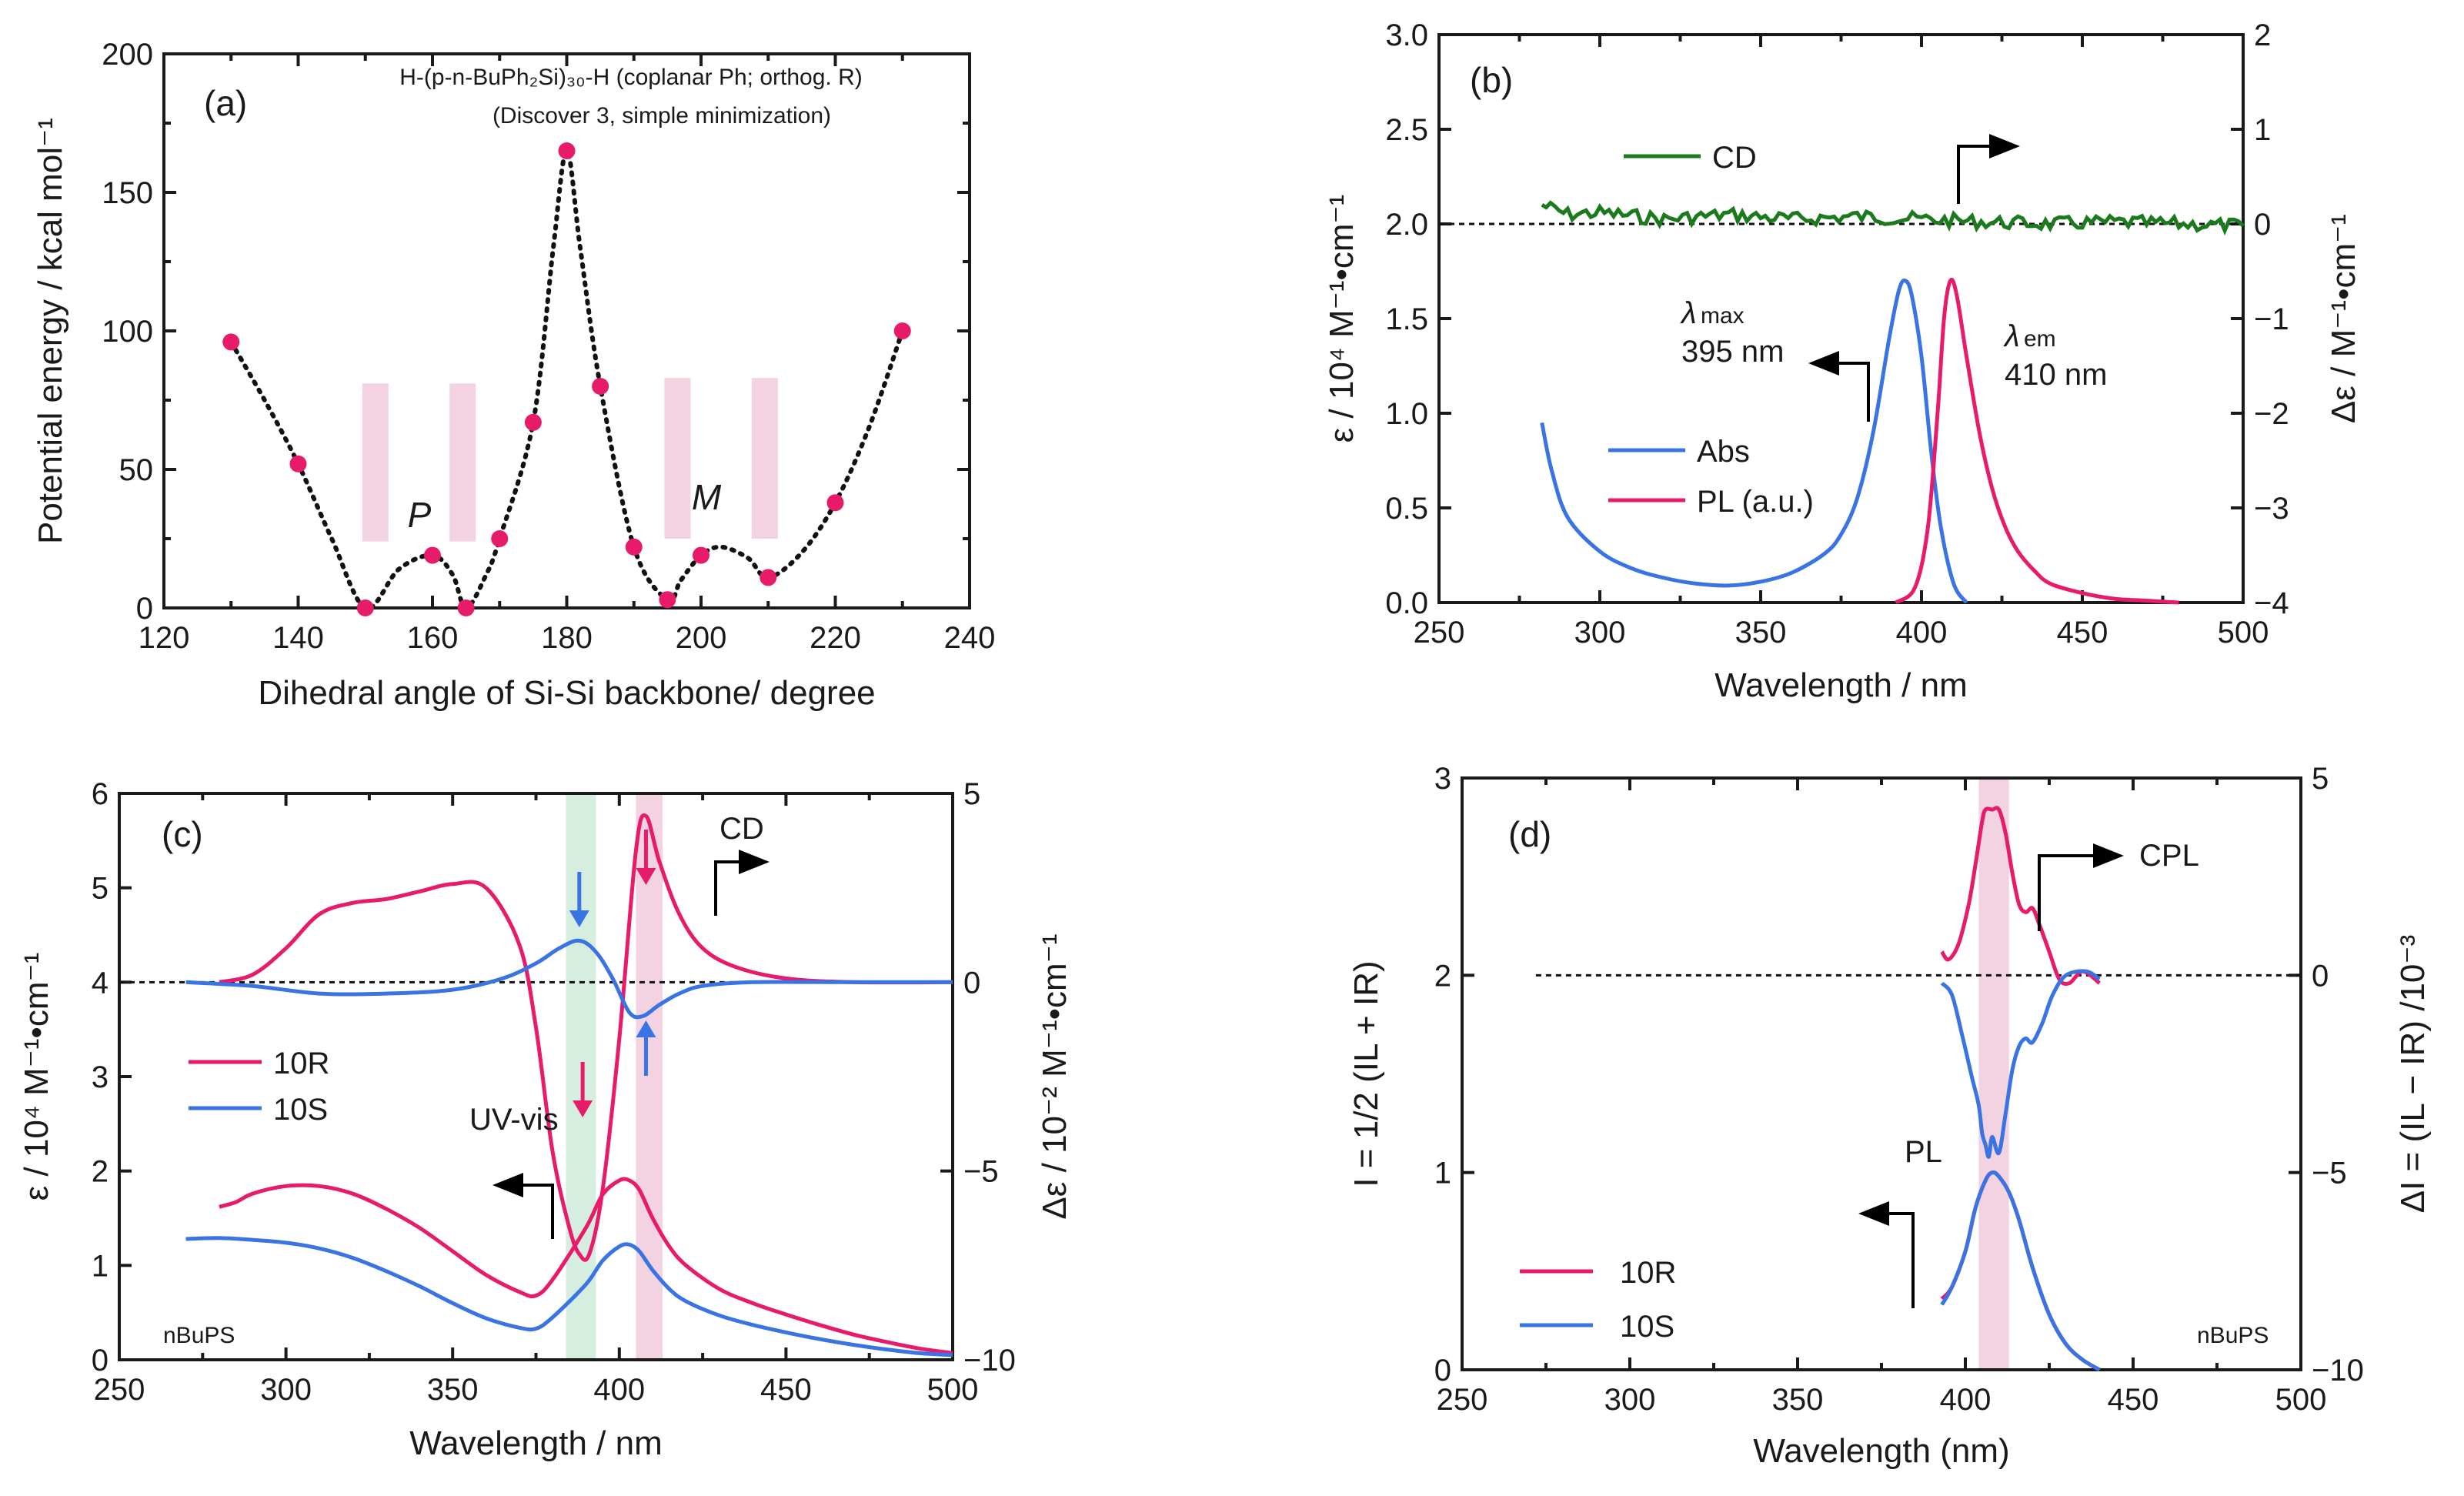 The width and height of the screenshot is (2464, 1496). What do you see at coordinates (569, 1297) in the screenshot?
I see `panel-c-series-10S-uvvis` at bounding box center [569, 1297].